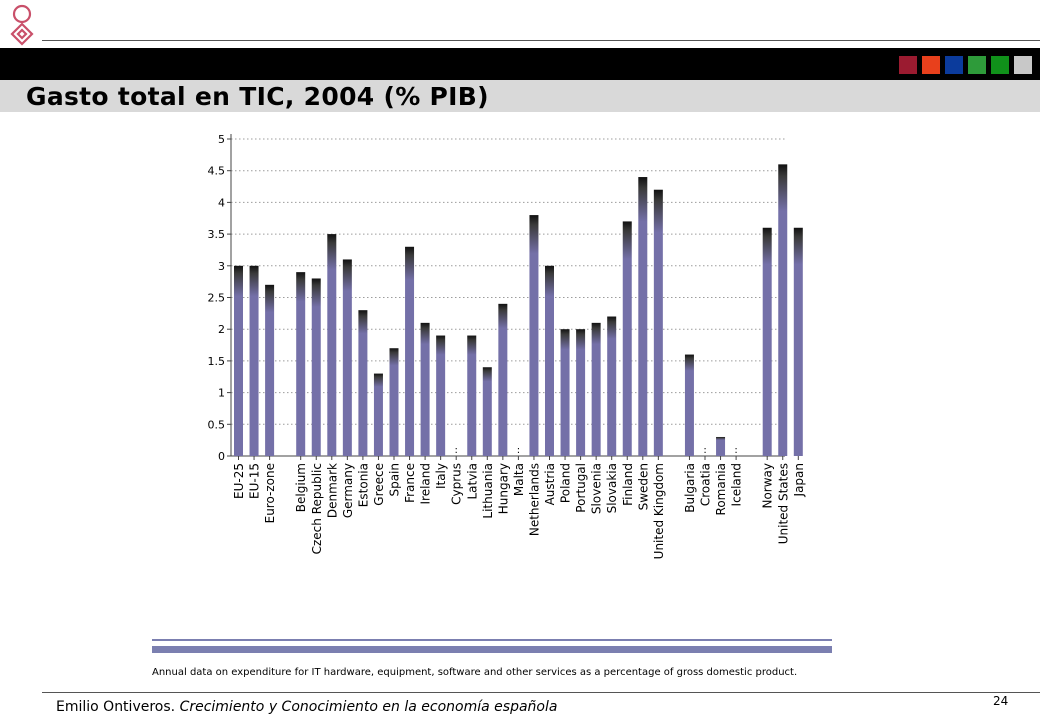 This screenshot has height=720, width=1040. What do you see at coordinates (255, 481) in the screenshot?
I see `x-tick-label: EU-15` at bounding box center [255, 481].